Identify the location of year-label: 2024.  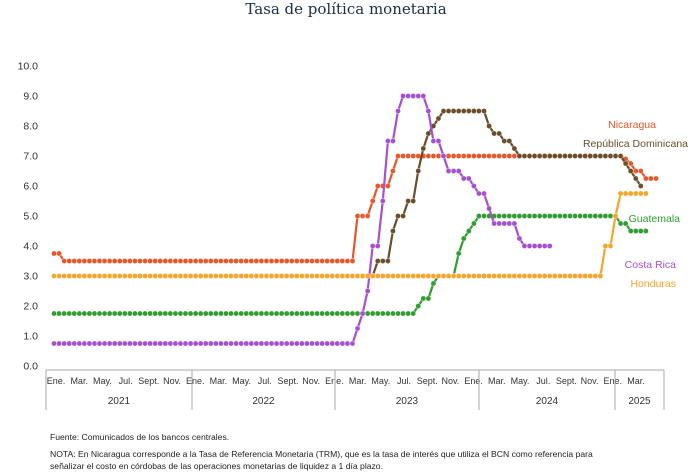
(547, 401).